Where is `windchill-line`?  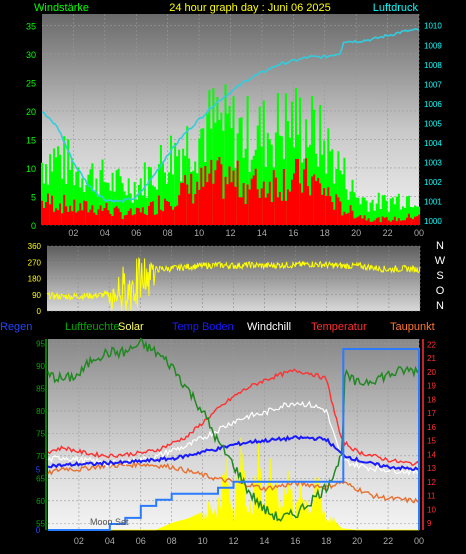 windchill-line is located at coordinates (233, 438).